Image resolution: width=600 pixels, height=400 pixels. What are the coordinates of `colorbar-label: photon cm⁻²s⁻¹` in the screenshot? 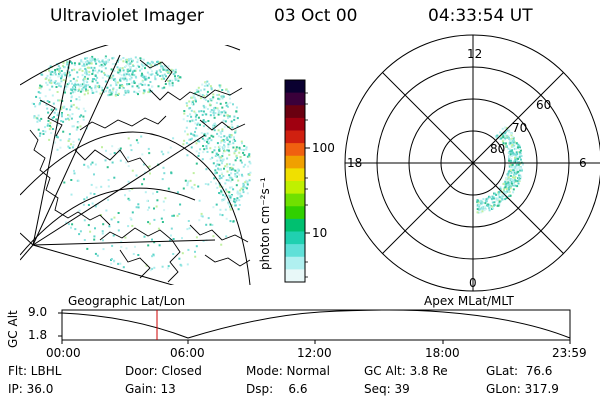 It's located at (265, 223).